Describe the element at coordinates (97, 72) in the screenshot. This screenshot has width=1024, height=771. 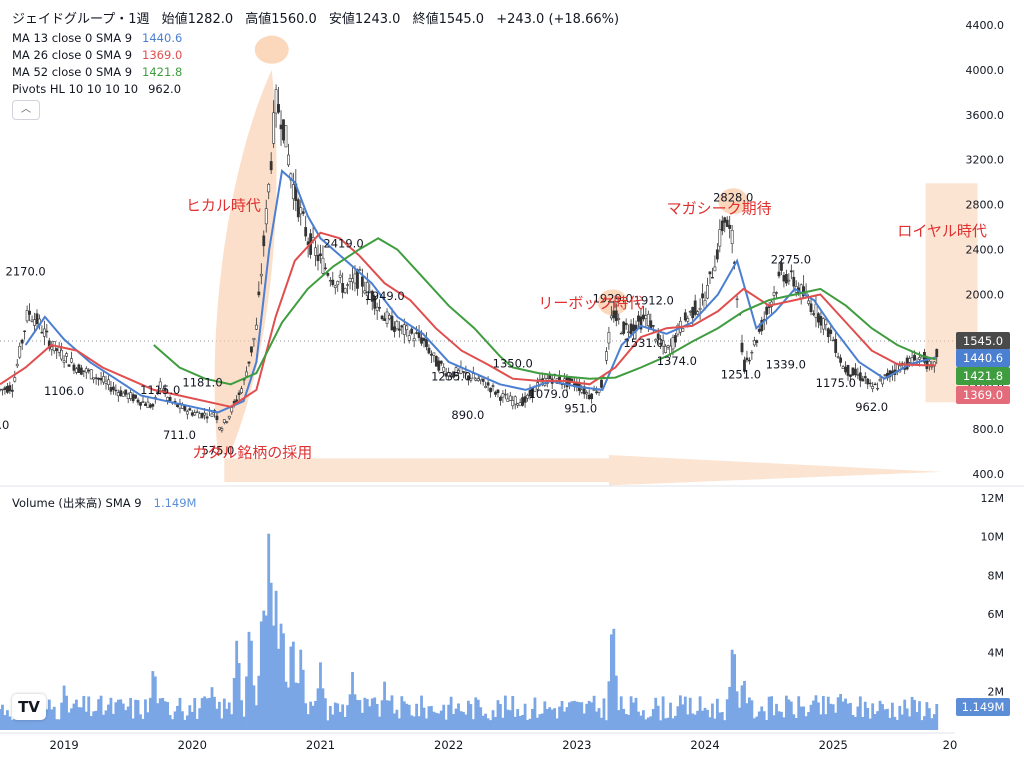
I see `legend-ma52: MA 52 close 0 SMA 9 1421.8` at that location.